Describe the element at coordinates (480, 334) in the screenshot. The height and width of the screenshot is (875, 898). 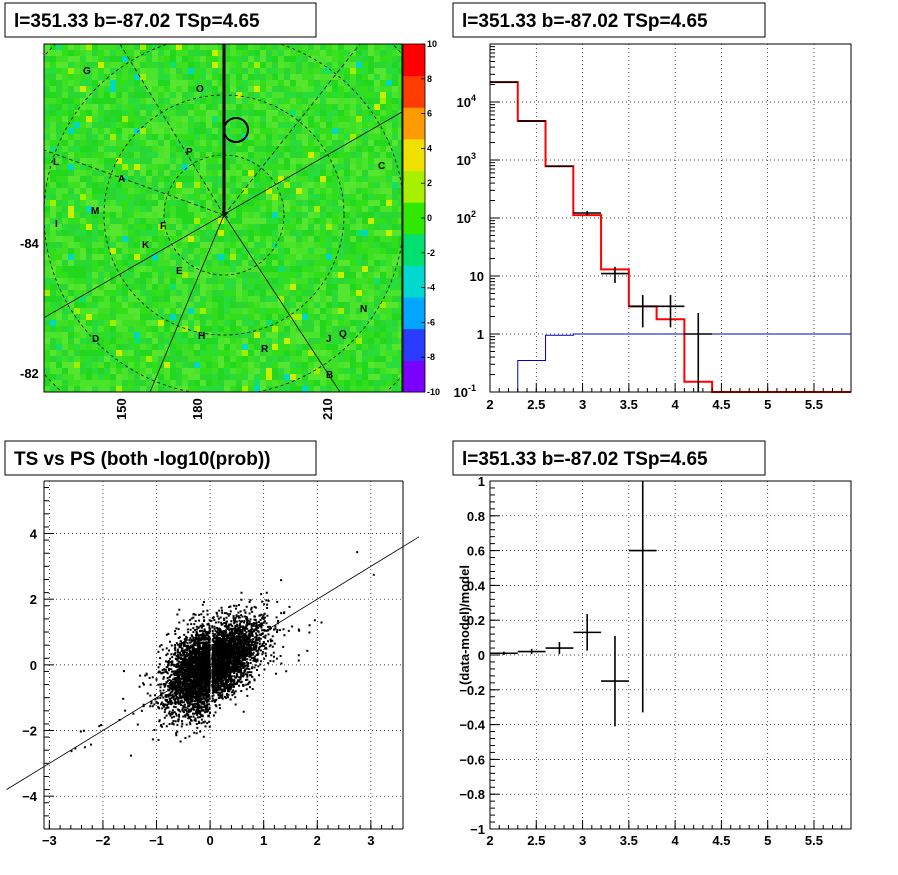
I see `ytick-label: 1` at that location.